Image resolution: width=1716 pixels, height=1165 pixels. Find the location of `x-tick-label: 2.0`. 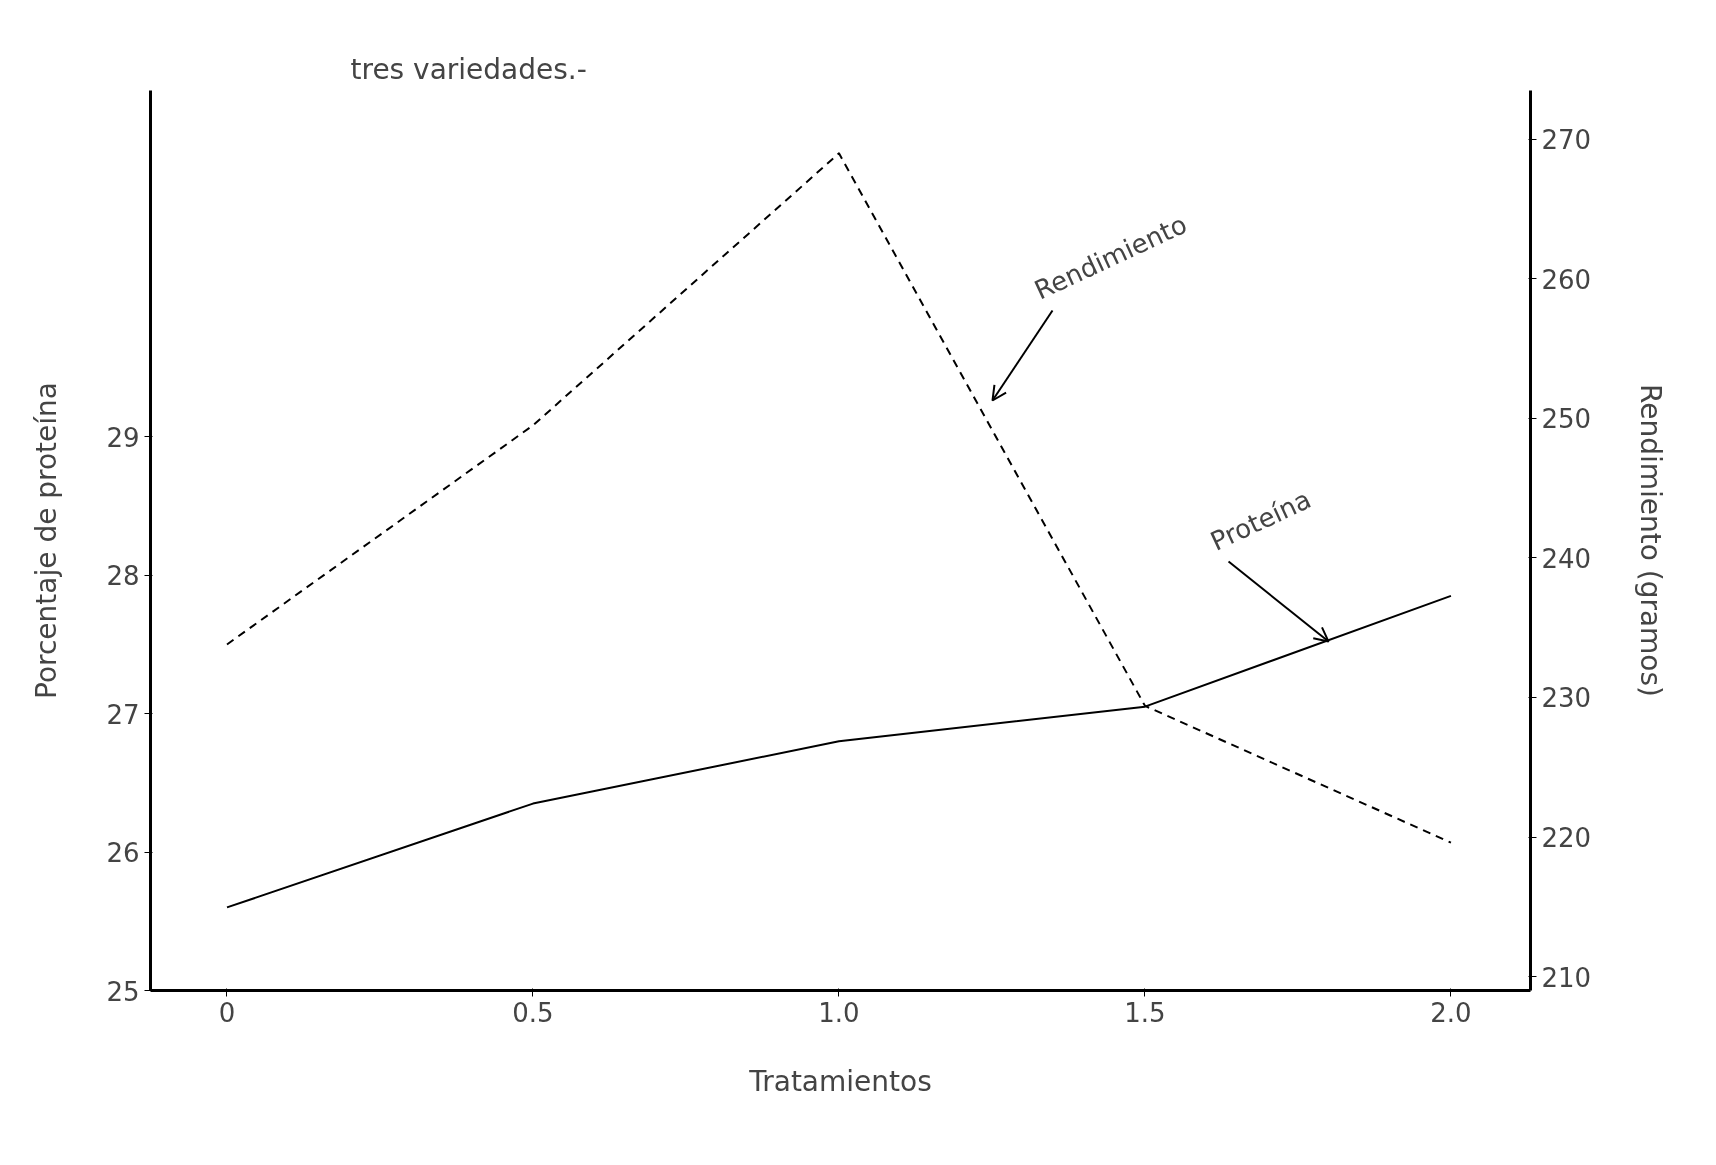

x-tick-label: 2.0 is located at coordinates (1451, 1012).